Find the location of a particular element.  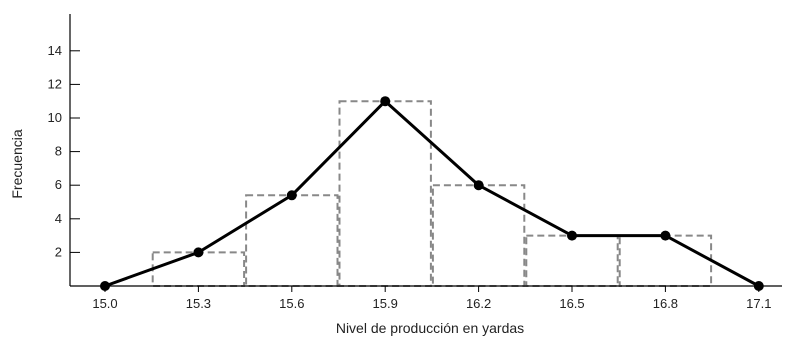

y-tick-label-10: 10 is located at coordinates (55, 117).